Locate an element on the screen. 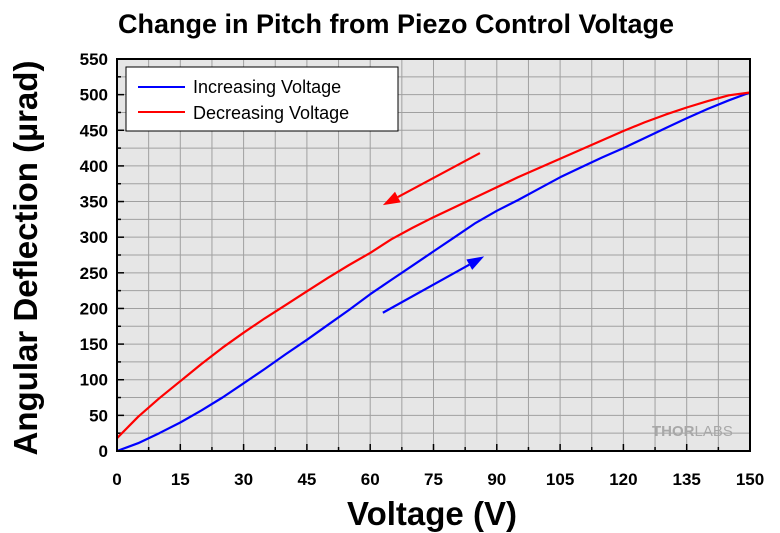 The image size is (780, 533). legend: Increasing Voltage Decreasing Voltage is located at coordinates (262, 99).